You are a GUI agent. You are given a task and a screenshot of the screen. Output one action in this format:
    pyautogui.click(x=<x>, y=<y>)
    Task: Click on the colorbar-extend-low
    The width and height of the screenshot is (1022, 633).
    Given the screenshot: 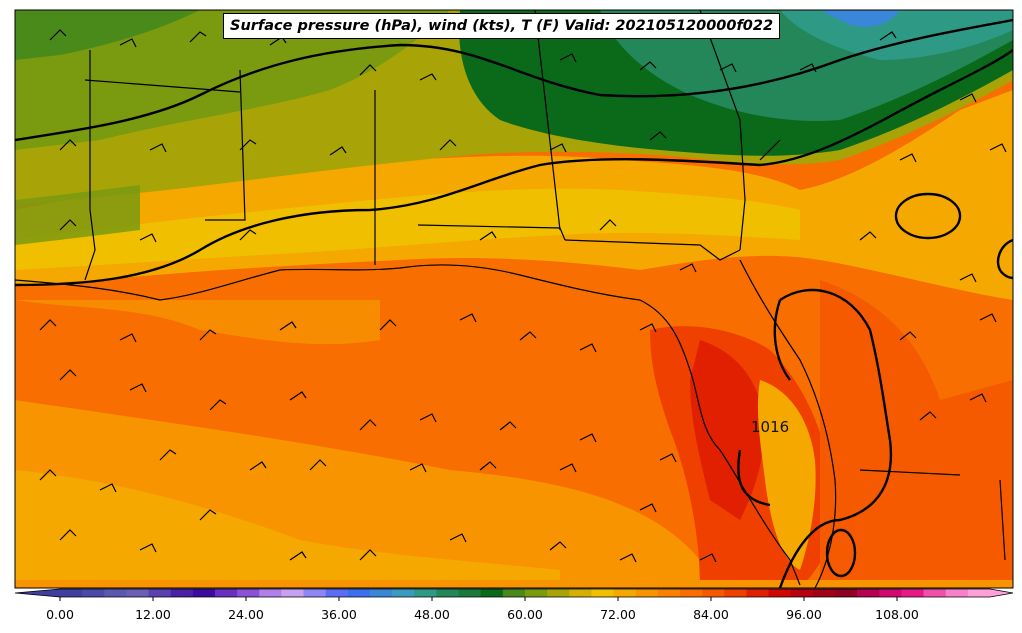 What is the action you would take?
    pyautogui.click(x=37, y=593)
    